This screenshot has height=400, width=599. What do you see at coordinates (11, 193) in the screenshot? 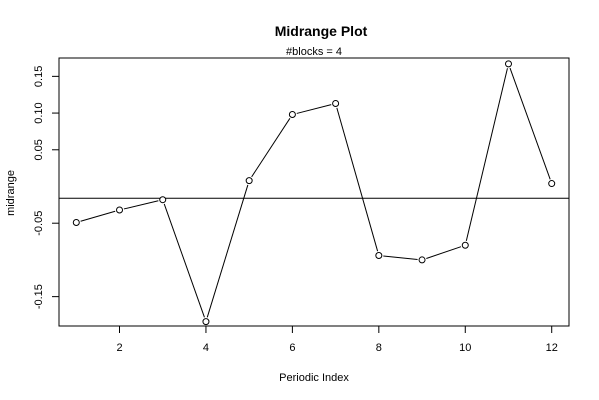
I see `y-axis-label: midrange` at bounding box center [11, 193].